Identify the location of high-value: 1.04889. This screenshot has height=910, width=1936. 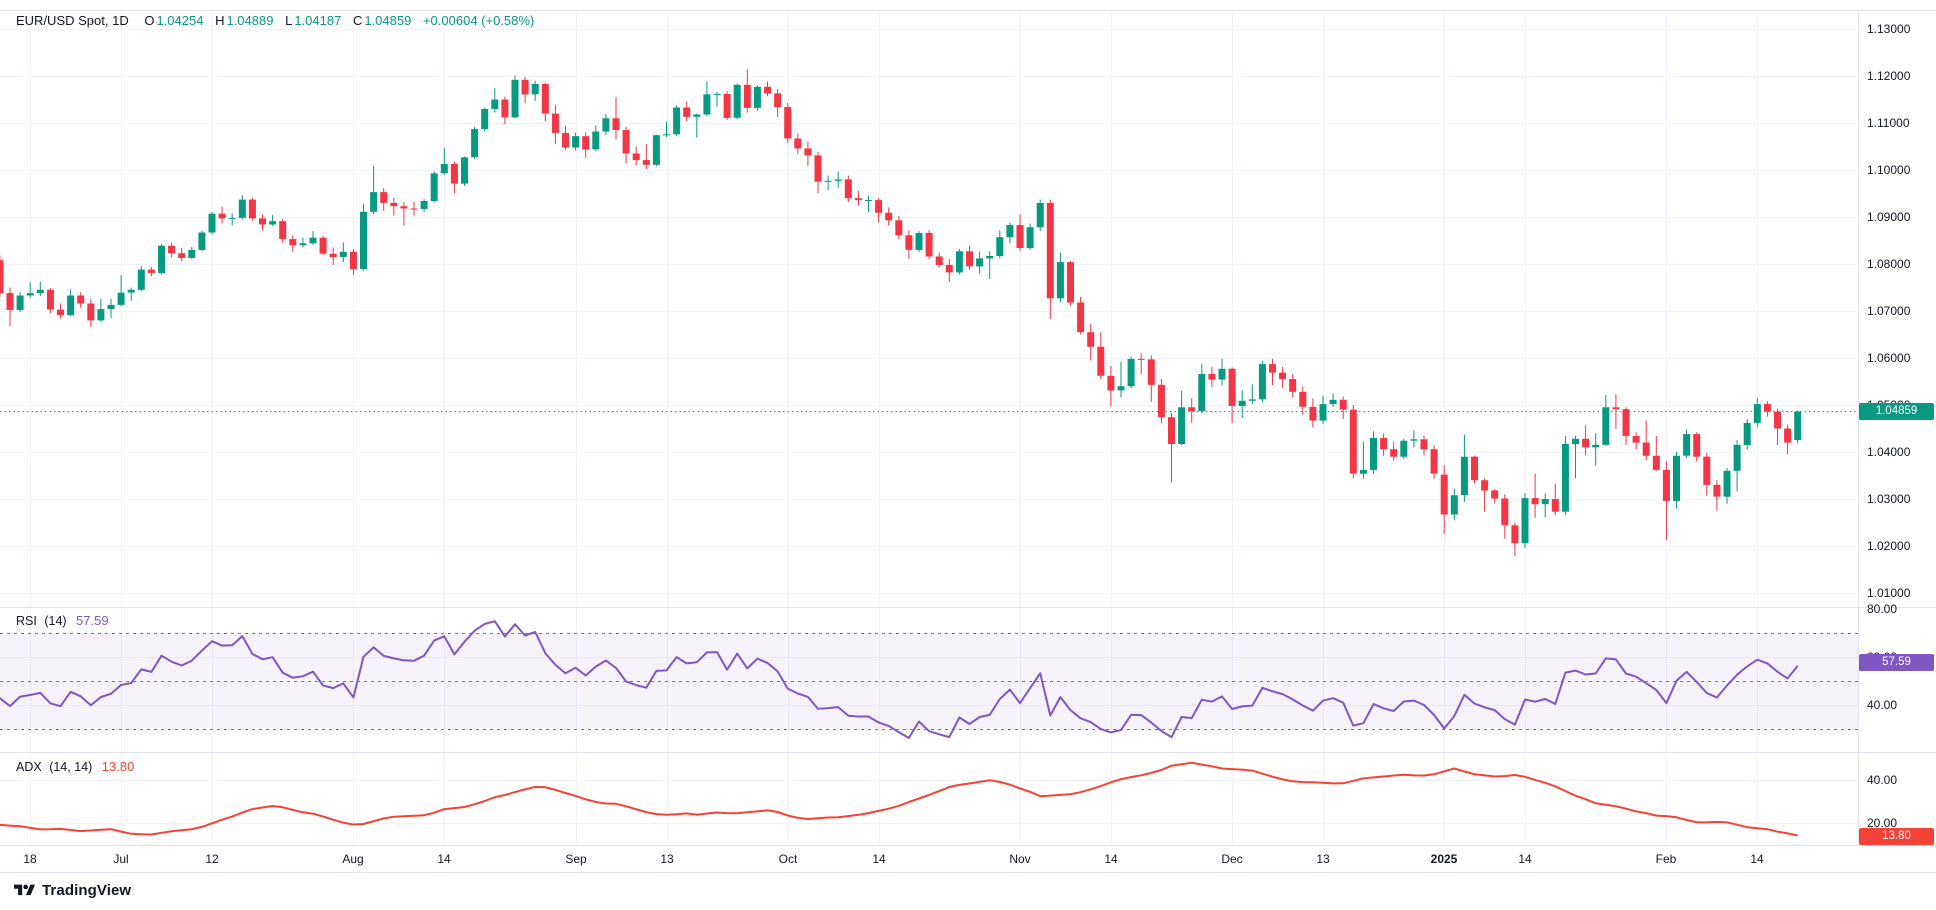
(250, 20).